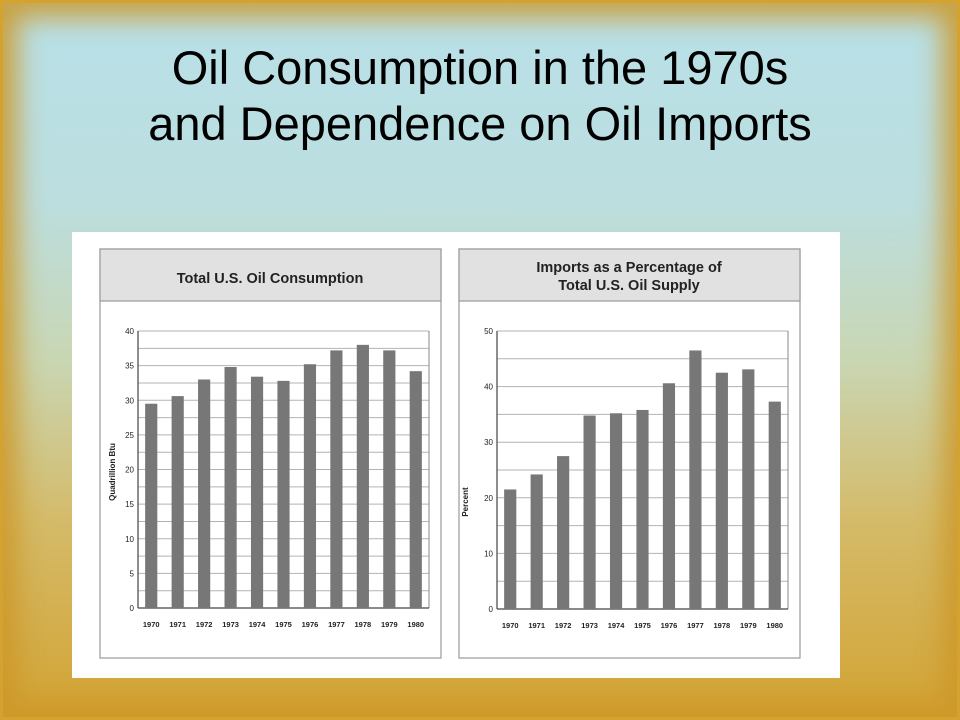  What do you see at coordinates (695, 625) in the screenshot?
I see `x-tick-label-imports: 1977` at bounding box center [695, 625].